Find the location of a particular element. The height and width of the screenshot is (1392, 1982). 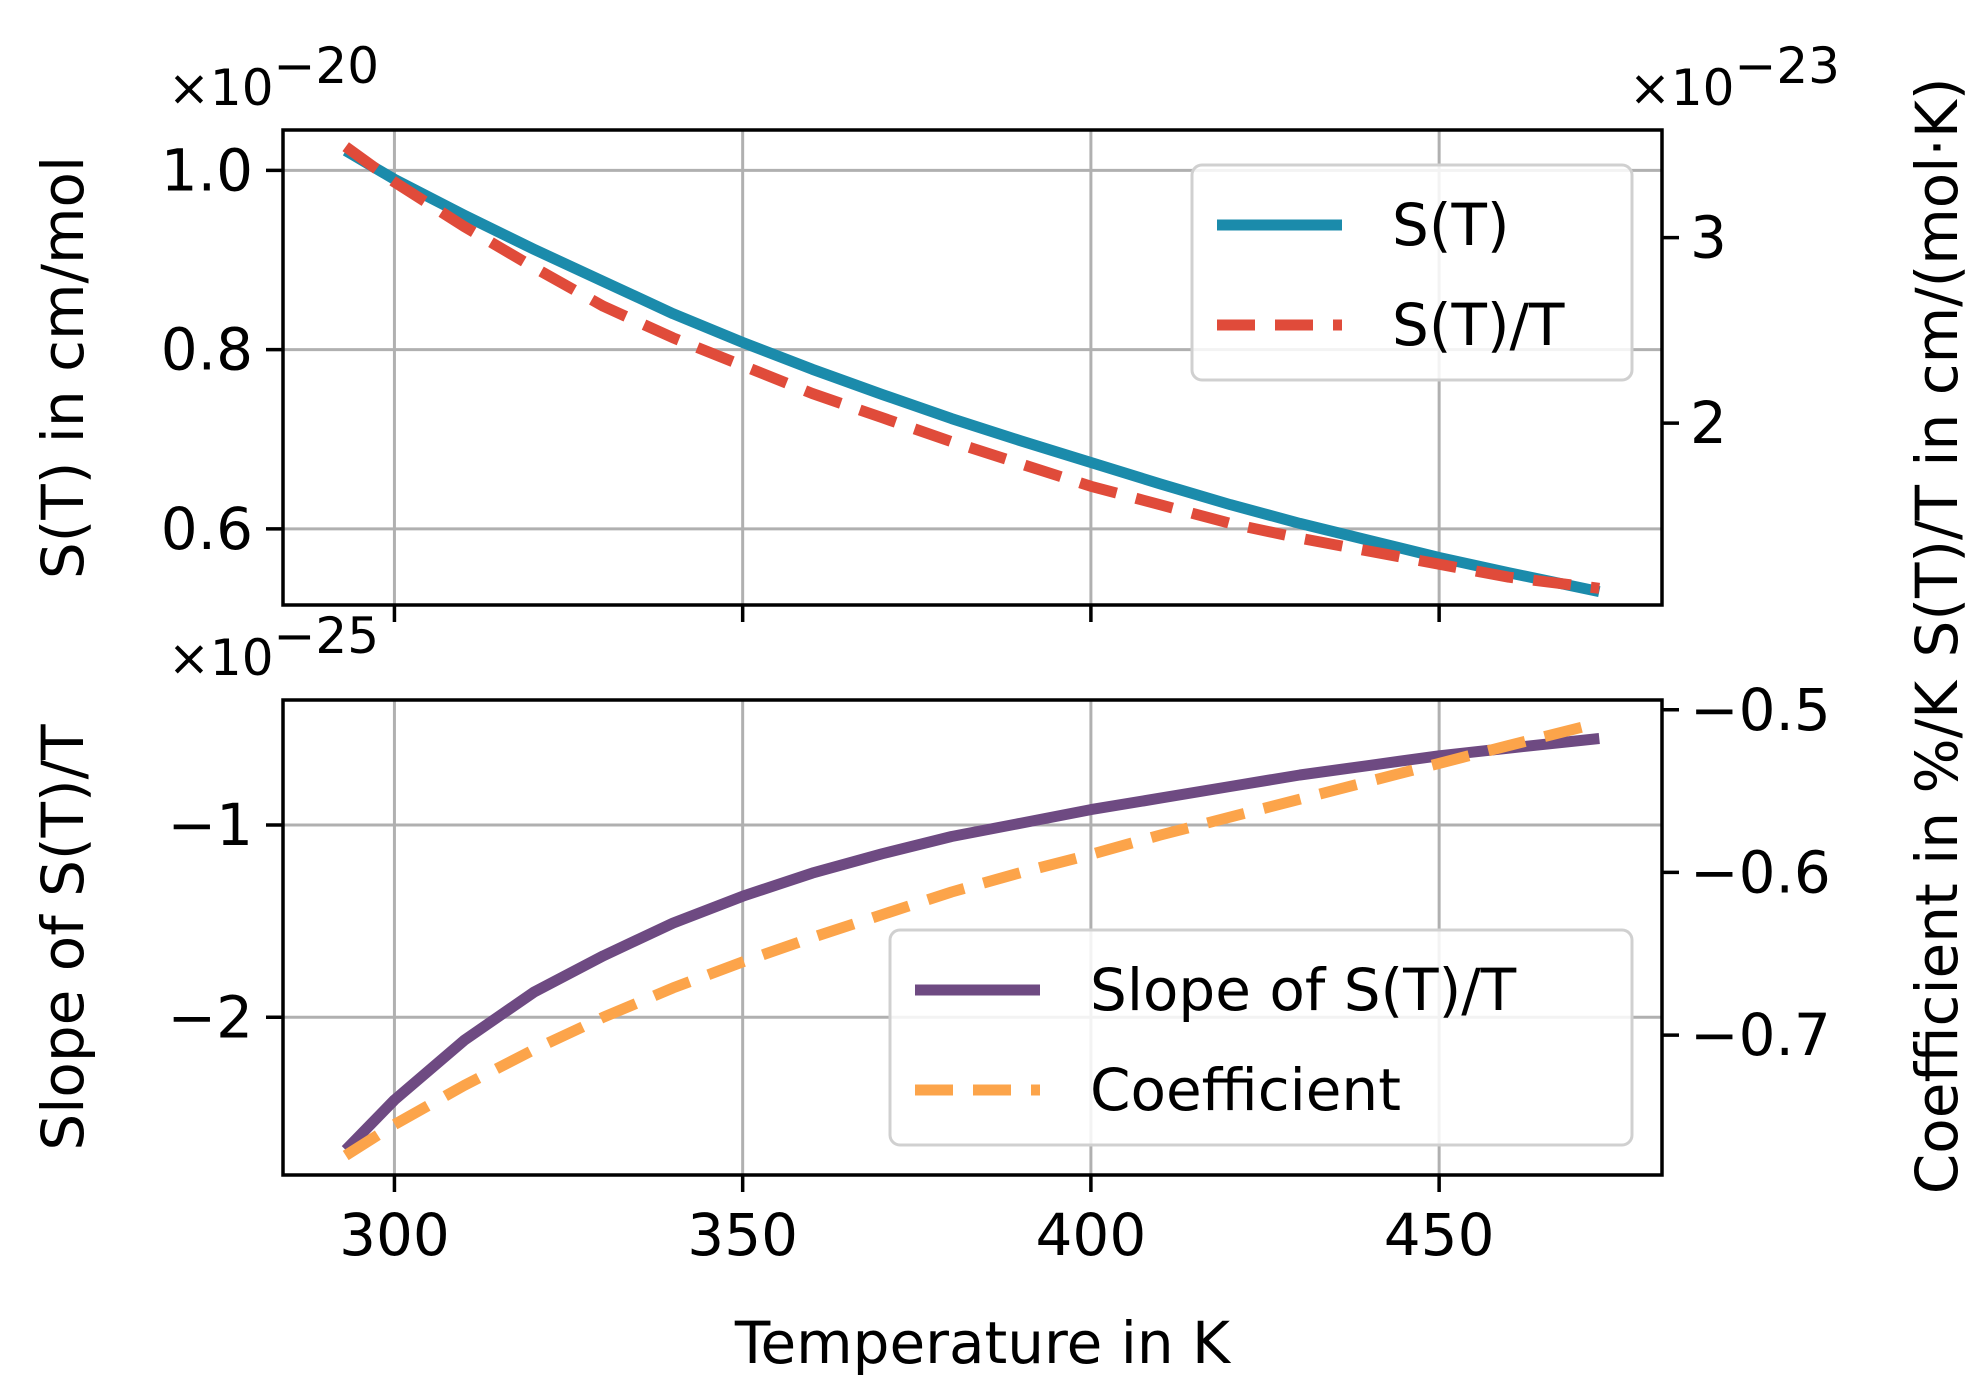

legend-label: S(T)/T is located at coordinates (1478, 325).